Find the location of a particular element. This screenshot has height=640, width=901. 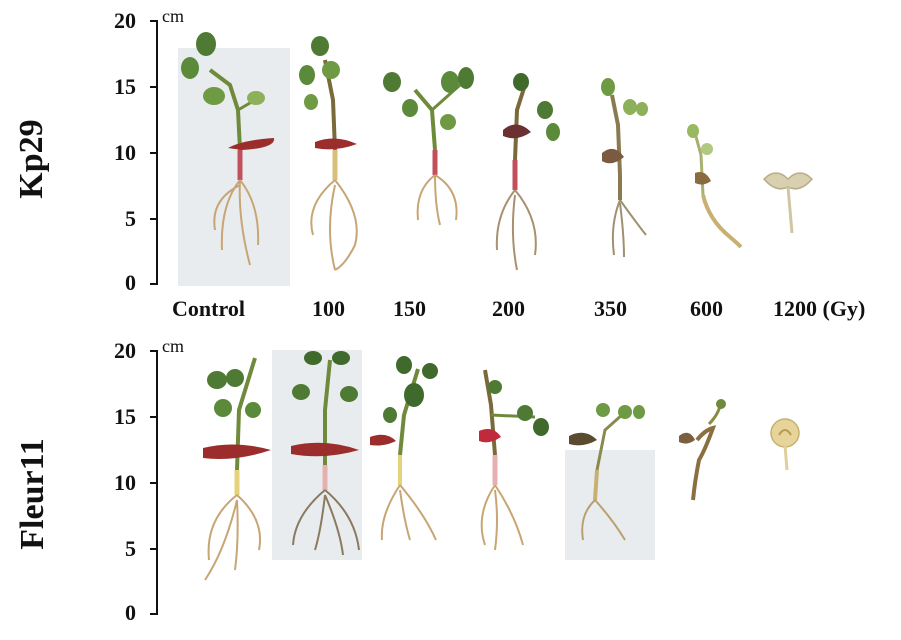

y-axis-fleur11: cm 20 15 10 5 0 is located at coordinates (142, 480).